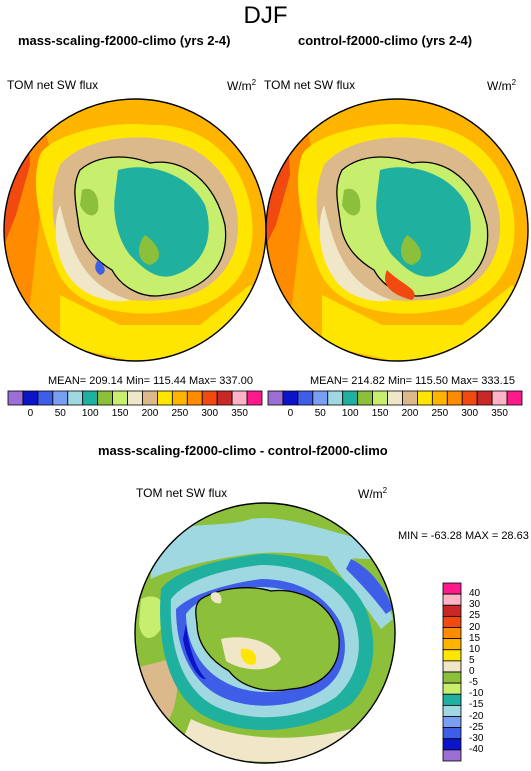  What do you see at coordinates (475, 627) in the screenshot?
I see `colorbar-diff-tick-label: 20` at bounding box center [475, 627].